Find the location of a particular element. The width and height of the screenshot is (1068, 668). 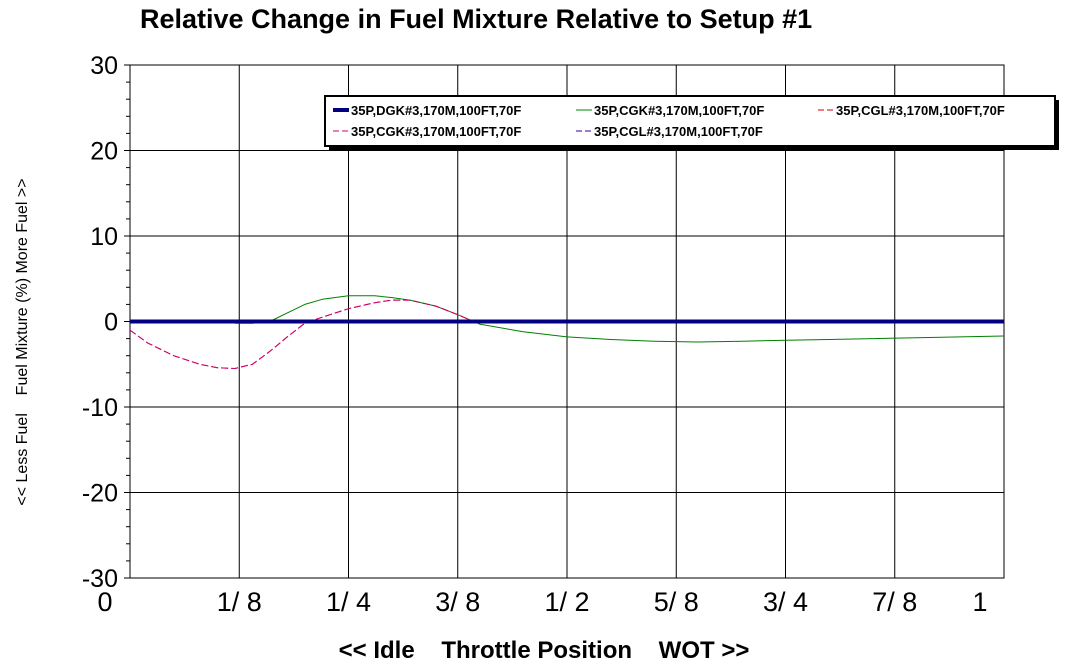

x-tick-label: 0 is located at coordinates (104, 602).